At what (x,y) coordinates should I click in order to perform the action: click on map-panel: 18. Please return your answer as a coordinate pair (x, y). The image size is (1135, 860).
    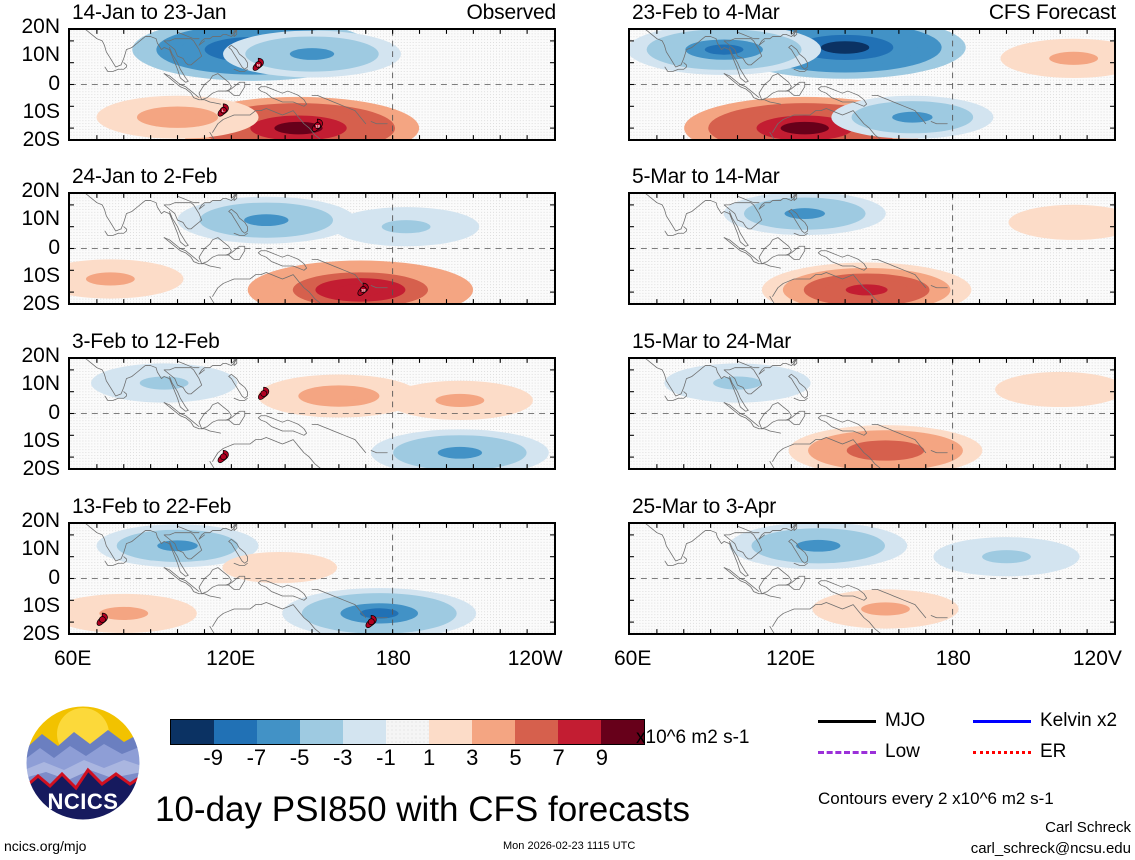
    Looking at the image, I should click on (312, 248).